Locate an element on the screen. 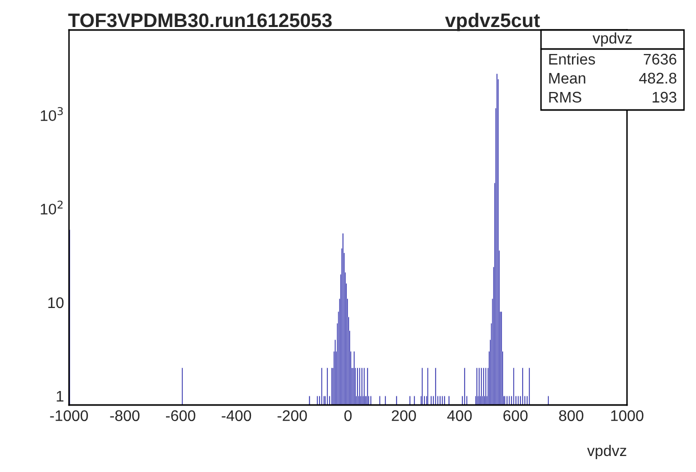  annotation: vpdvz is located at coordinates (612, 39).